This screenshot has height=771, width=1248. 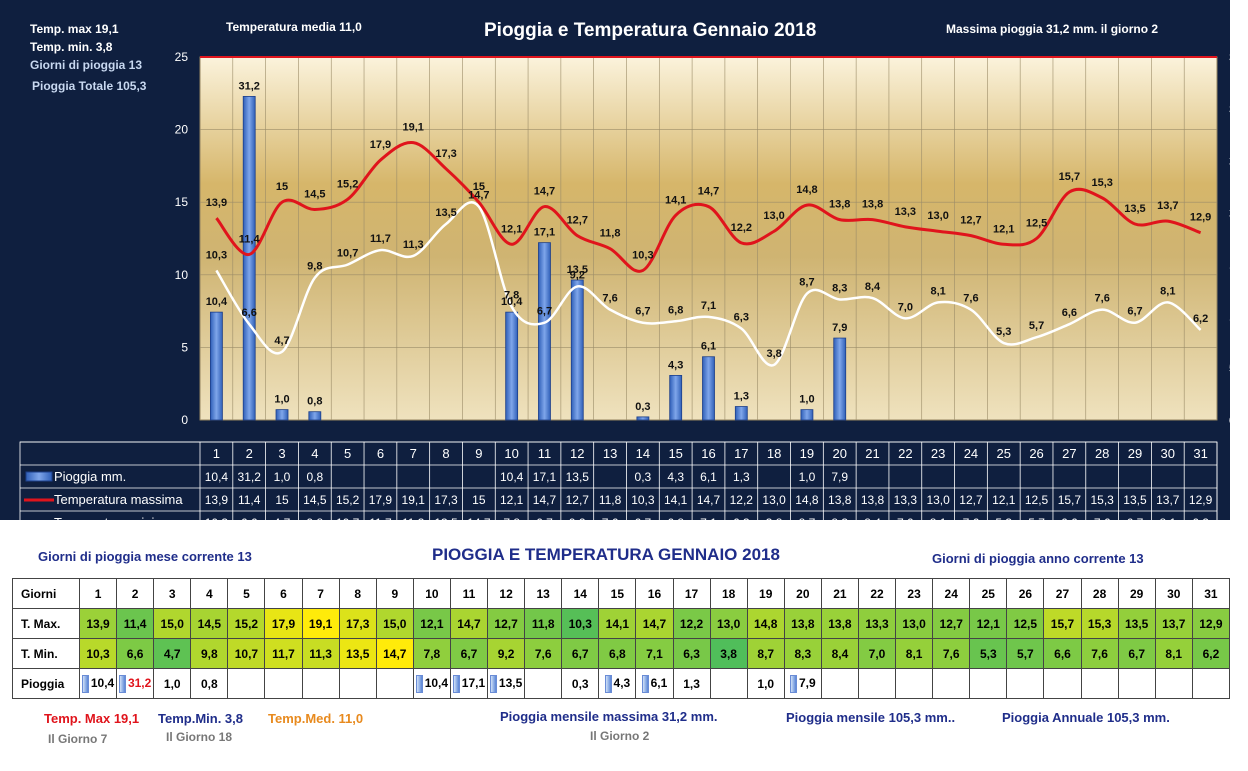 What do you see at coordinates (358, 593) in the screenshot?
I see `day-header-cell-value: 8` at bounding box center [358, 593].